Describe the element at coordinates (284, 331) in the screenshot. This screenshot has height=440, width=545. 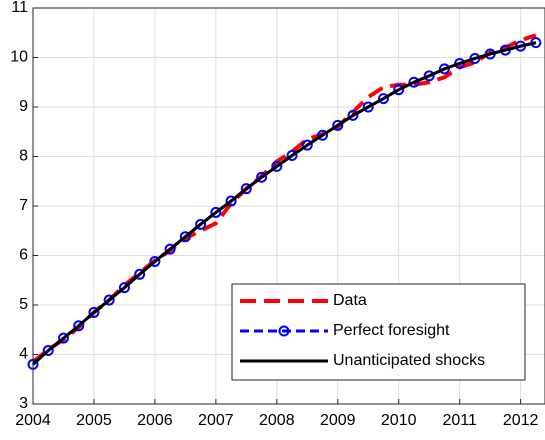
I see `legend-marker` at that location.